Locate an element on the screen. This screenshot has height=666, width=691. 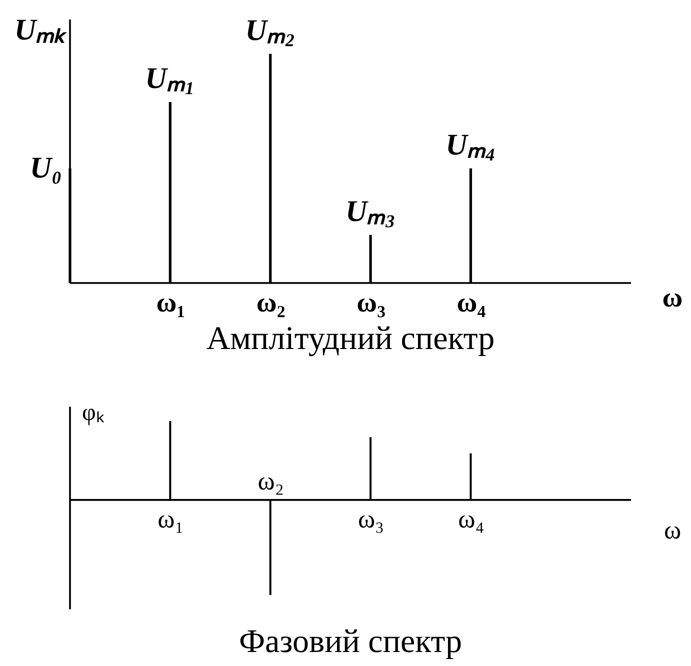
text: Uₘ₂ is located at coordinates (270, 30).